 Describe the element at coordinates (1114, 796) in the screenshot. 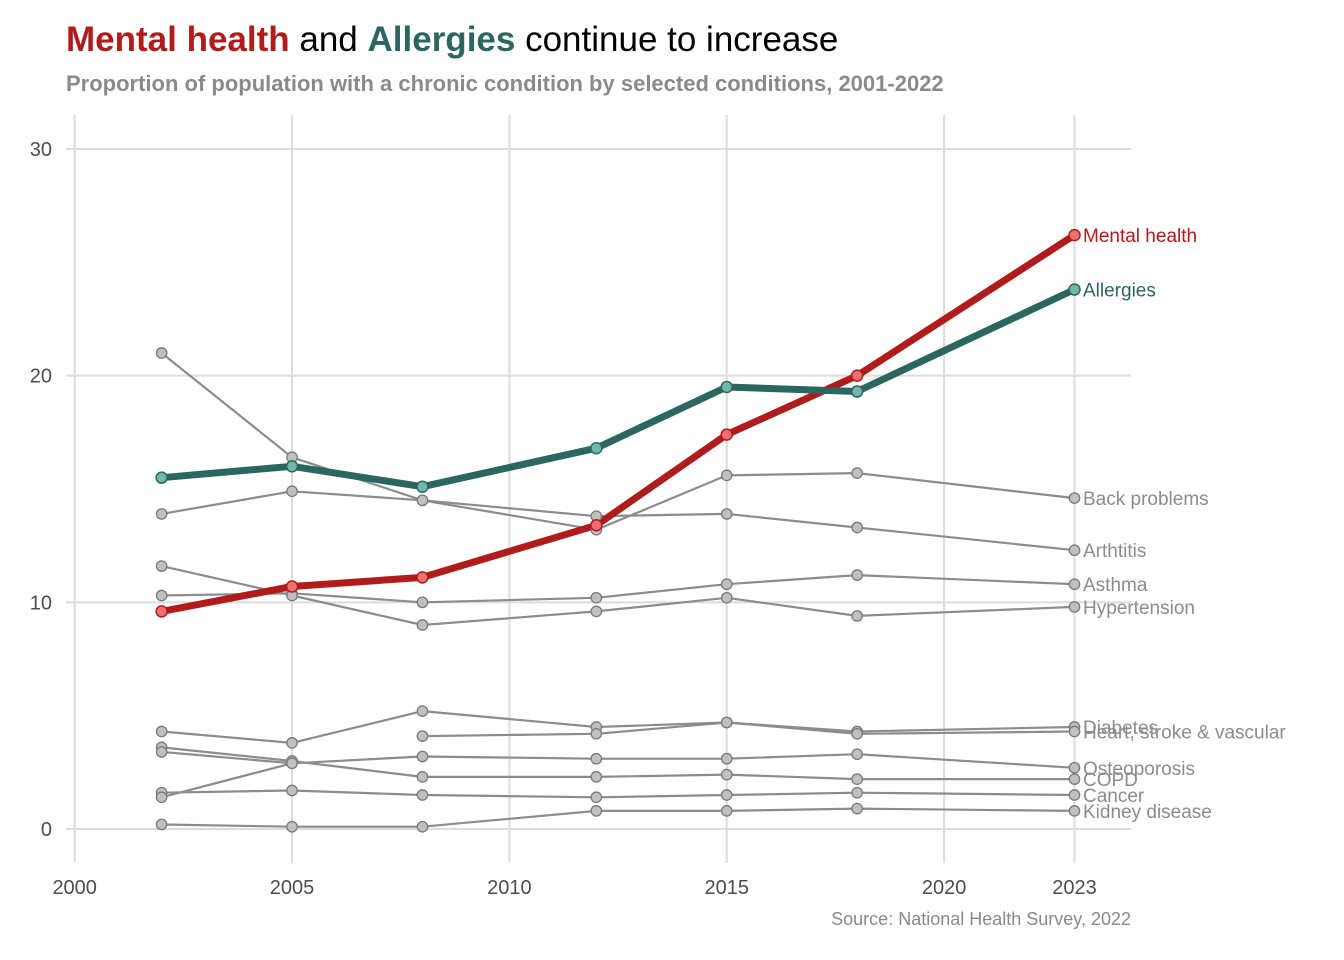

I see `end-label-cancer: Cancer` at that location.